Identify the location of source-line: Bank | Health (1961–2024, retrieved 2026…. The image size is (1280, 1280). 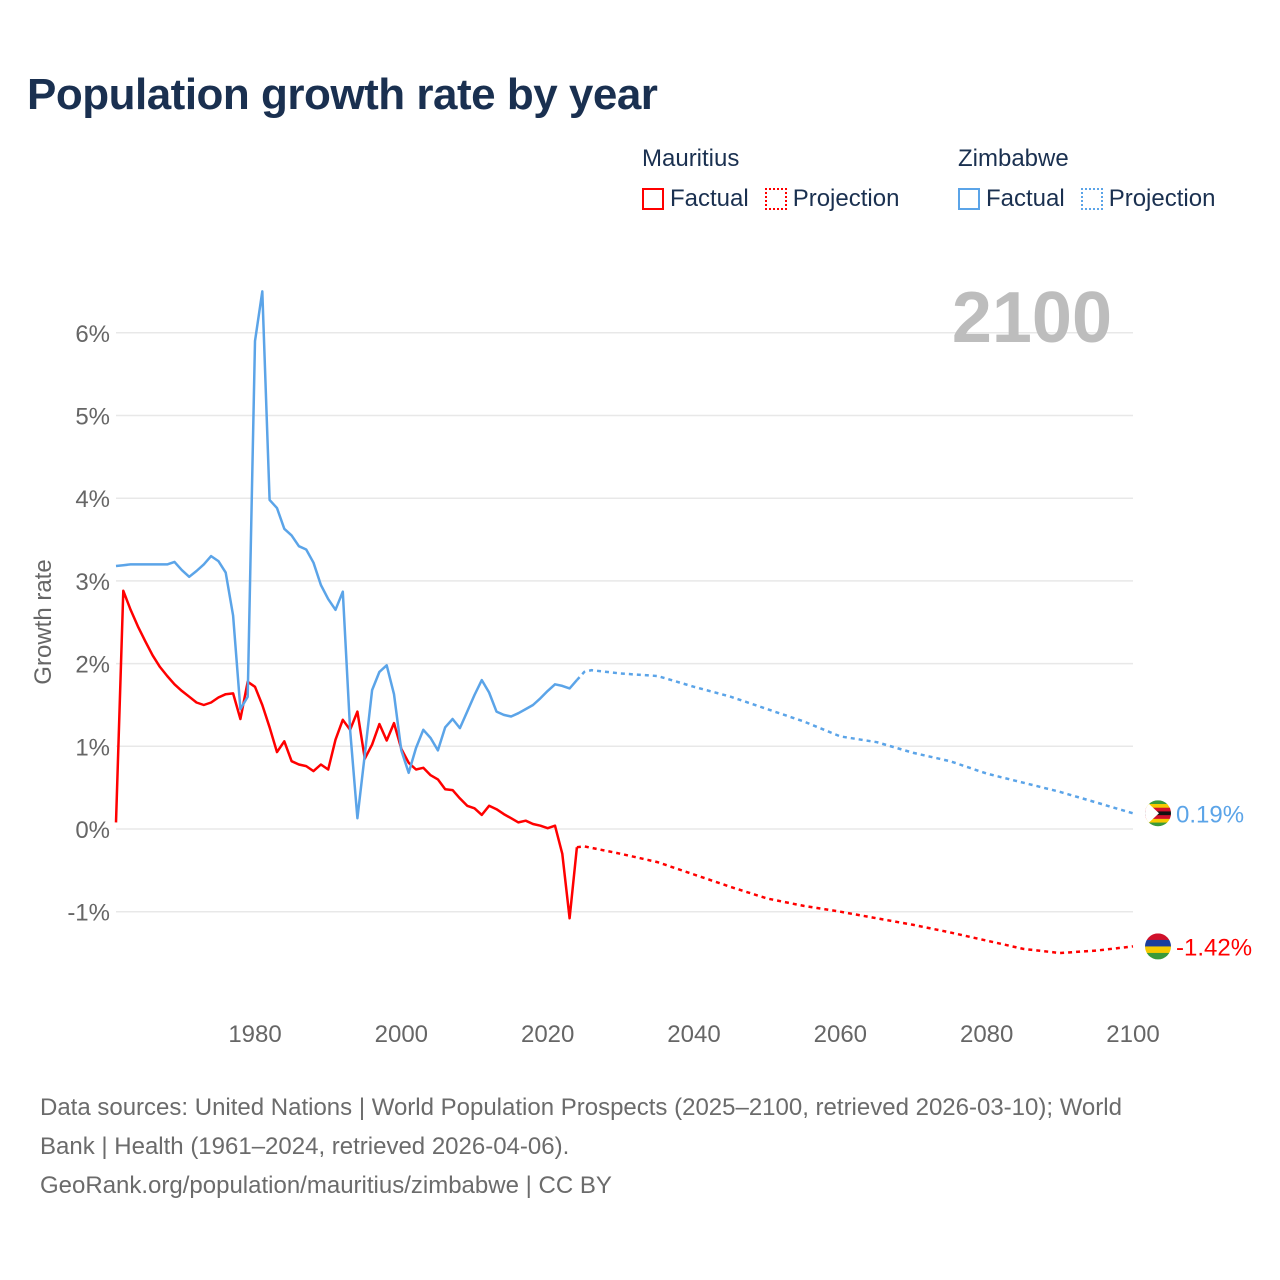
(305, 1146).